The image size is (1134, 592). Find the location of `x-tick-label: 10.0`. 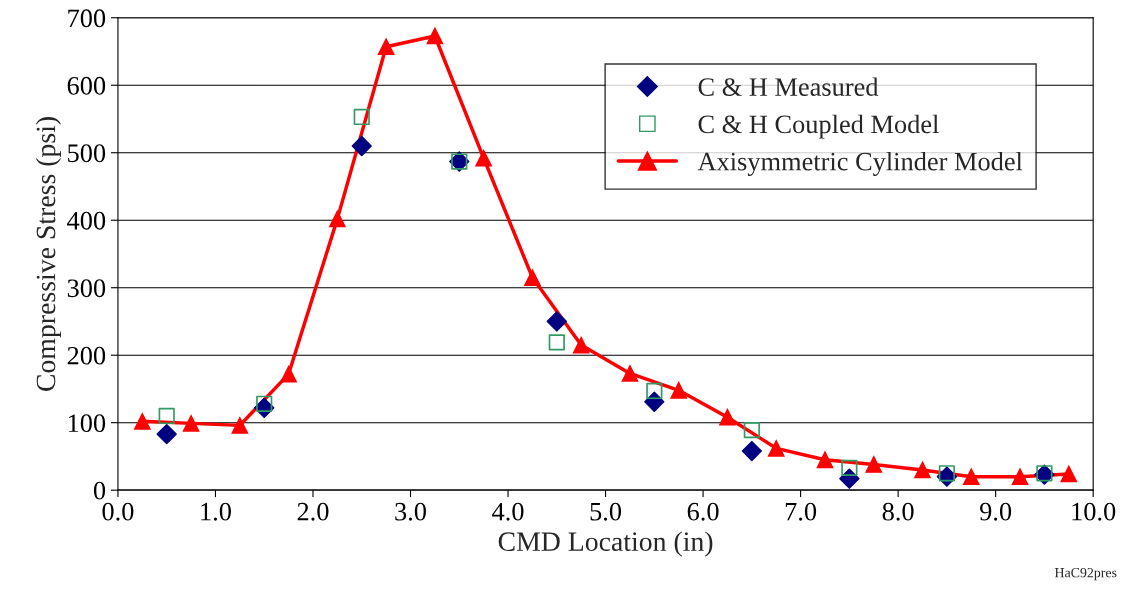

x-tick-label: 10.0 is located at coordinates (1094, 511).